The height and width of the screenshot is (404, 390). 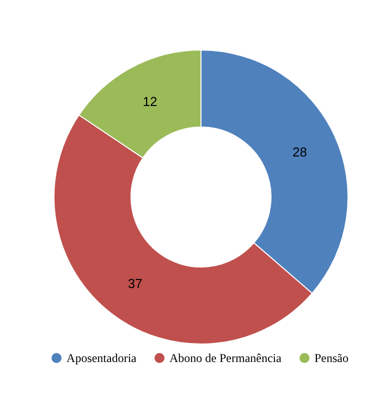 What do you see at coordinates (226, 358) in the screenshot?
I see `legend-label: Abono de Permanência` at bounding box center [226, 358].